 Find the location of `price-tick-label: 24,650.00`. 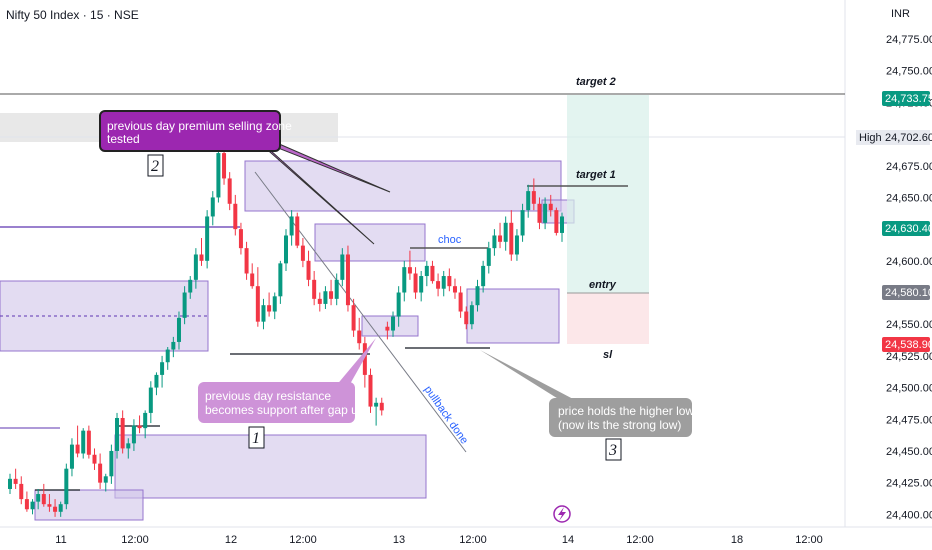

price-tick-label: 24,650.00 is located at coordinates (909, 198).